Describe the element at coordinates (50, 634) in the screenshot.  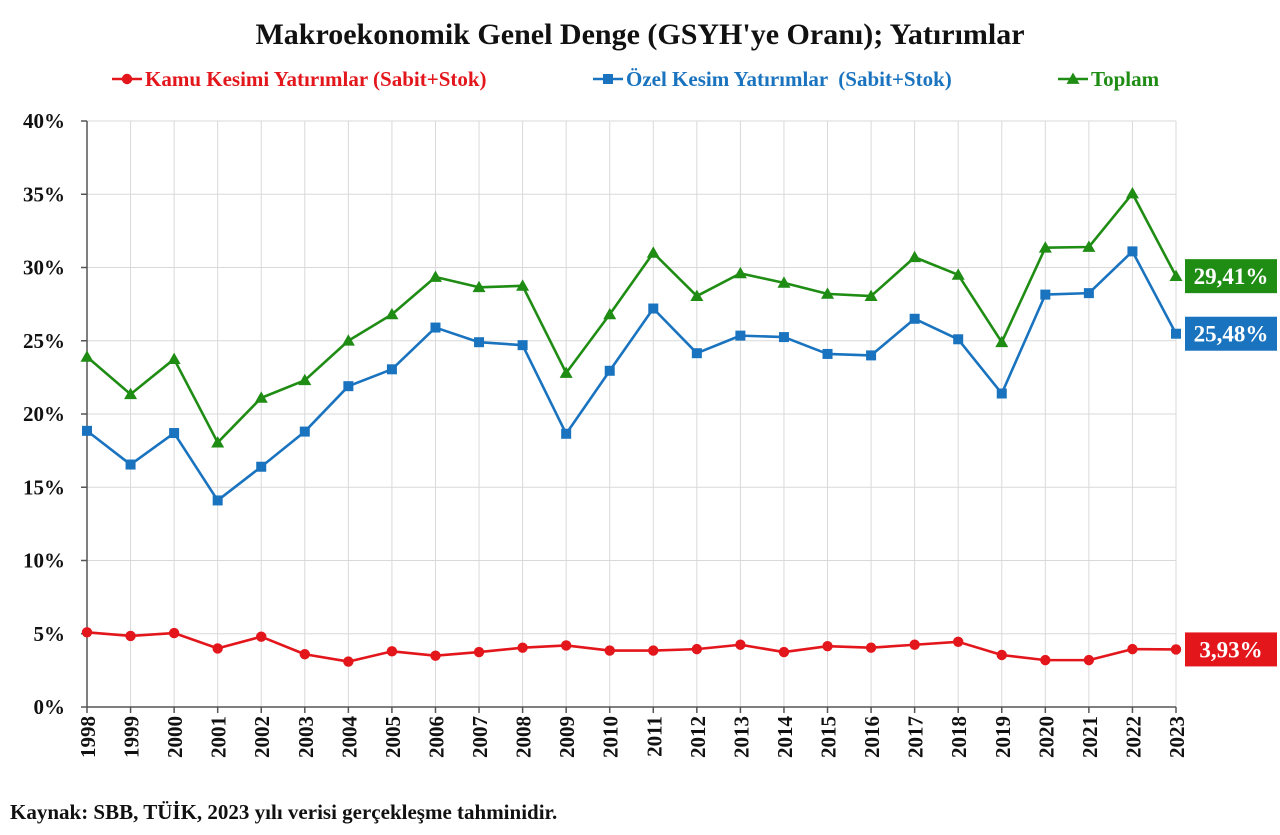
I see `y-tick-label: 5%` at that location.